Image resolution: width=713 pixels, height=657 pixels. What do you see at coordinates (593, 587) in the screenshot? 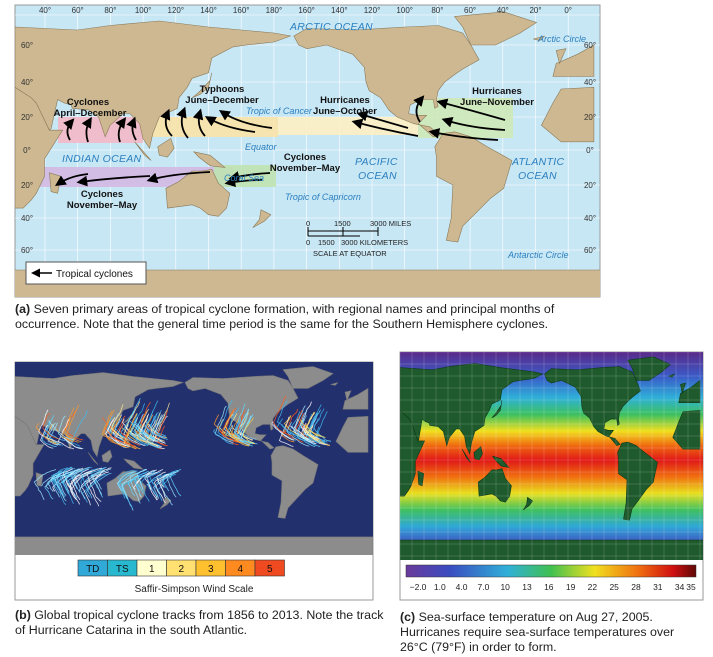
I see `temperature-label: 22` at bounding box center [593, 587].